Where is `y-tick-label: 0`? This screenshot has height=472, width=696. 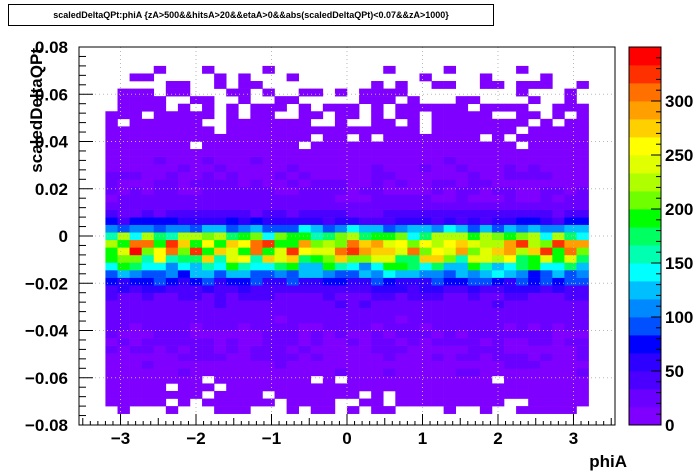 y-tick-label: 0 is located at coordinates (63, 236).